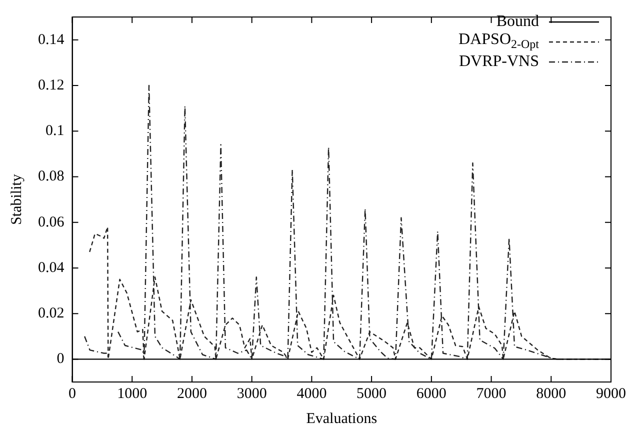 The image size is (639, 436). Describe the element at coordinates (16, 199) in the screenshot. I see `y-axis-title: Stability` at that location.